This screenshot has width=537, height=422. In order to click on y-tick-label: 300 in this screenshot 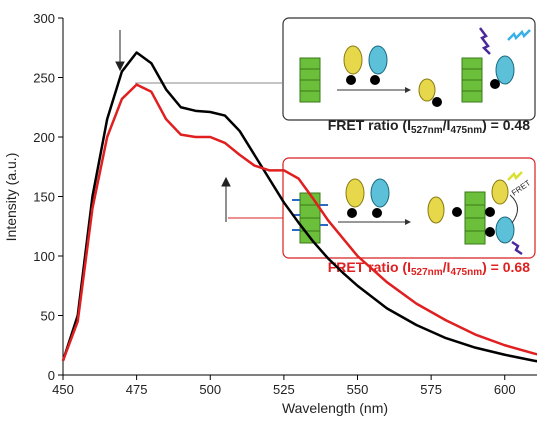, I will do `click(44, 18)`.